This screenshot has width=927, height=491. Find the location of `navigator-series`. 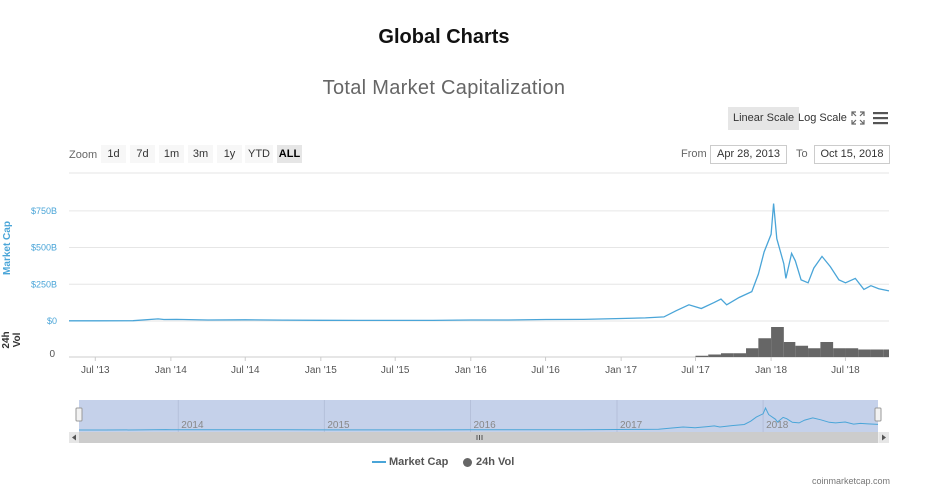

navigator-series is located at coordinates (479, 418).